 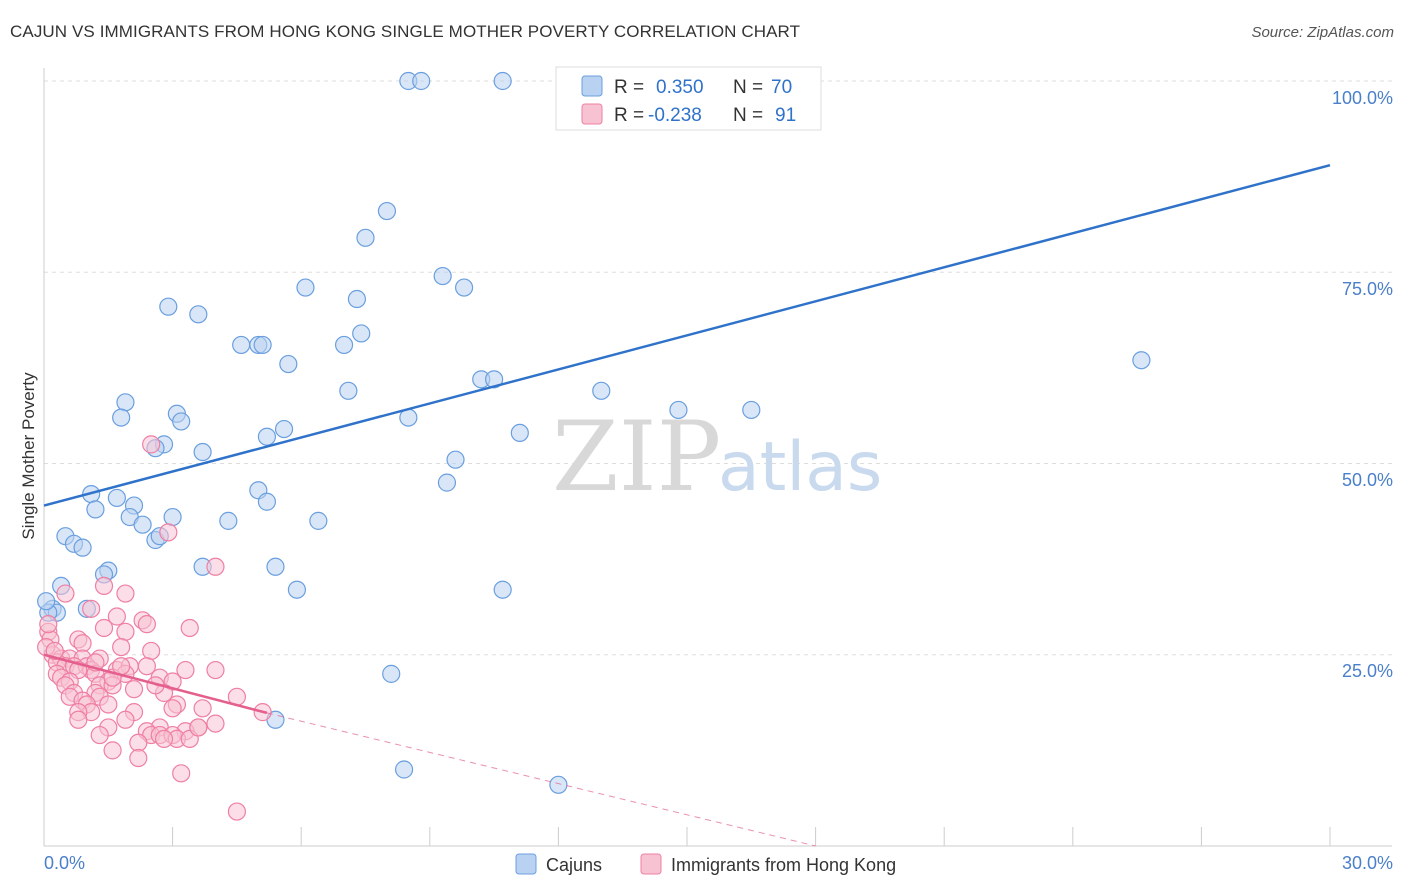 What do you see at coordinates (28, 456) in the screenshot?
I see `y-axis-label: Single Mother Poverty` at bounding box center [28, 456].